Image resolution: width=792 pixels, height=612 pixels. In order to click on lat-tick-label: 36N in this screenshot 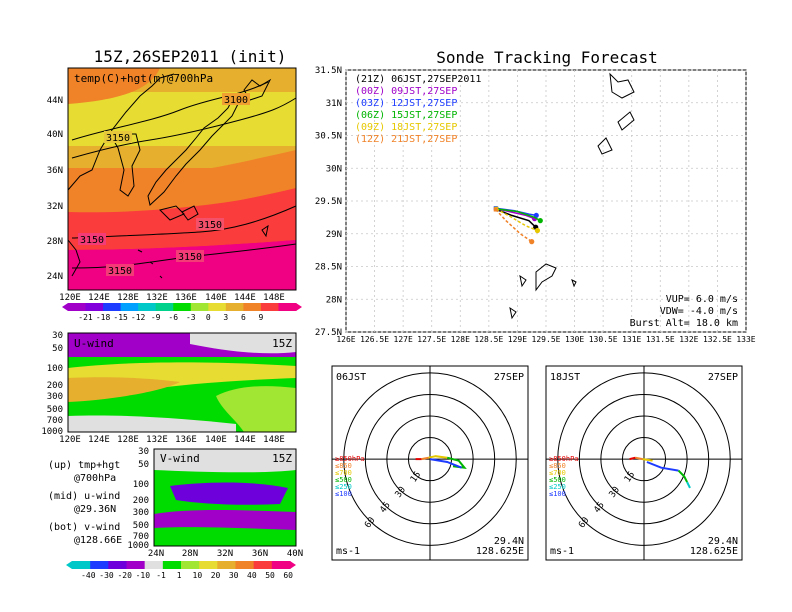, I will do `click(260, 554)`.